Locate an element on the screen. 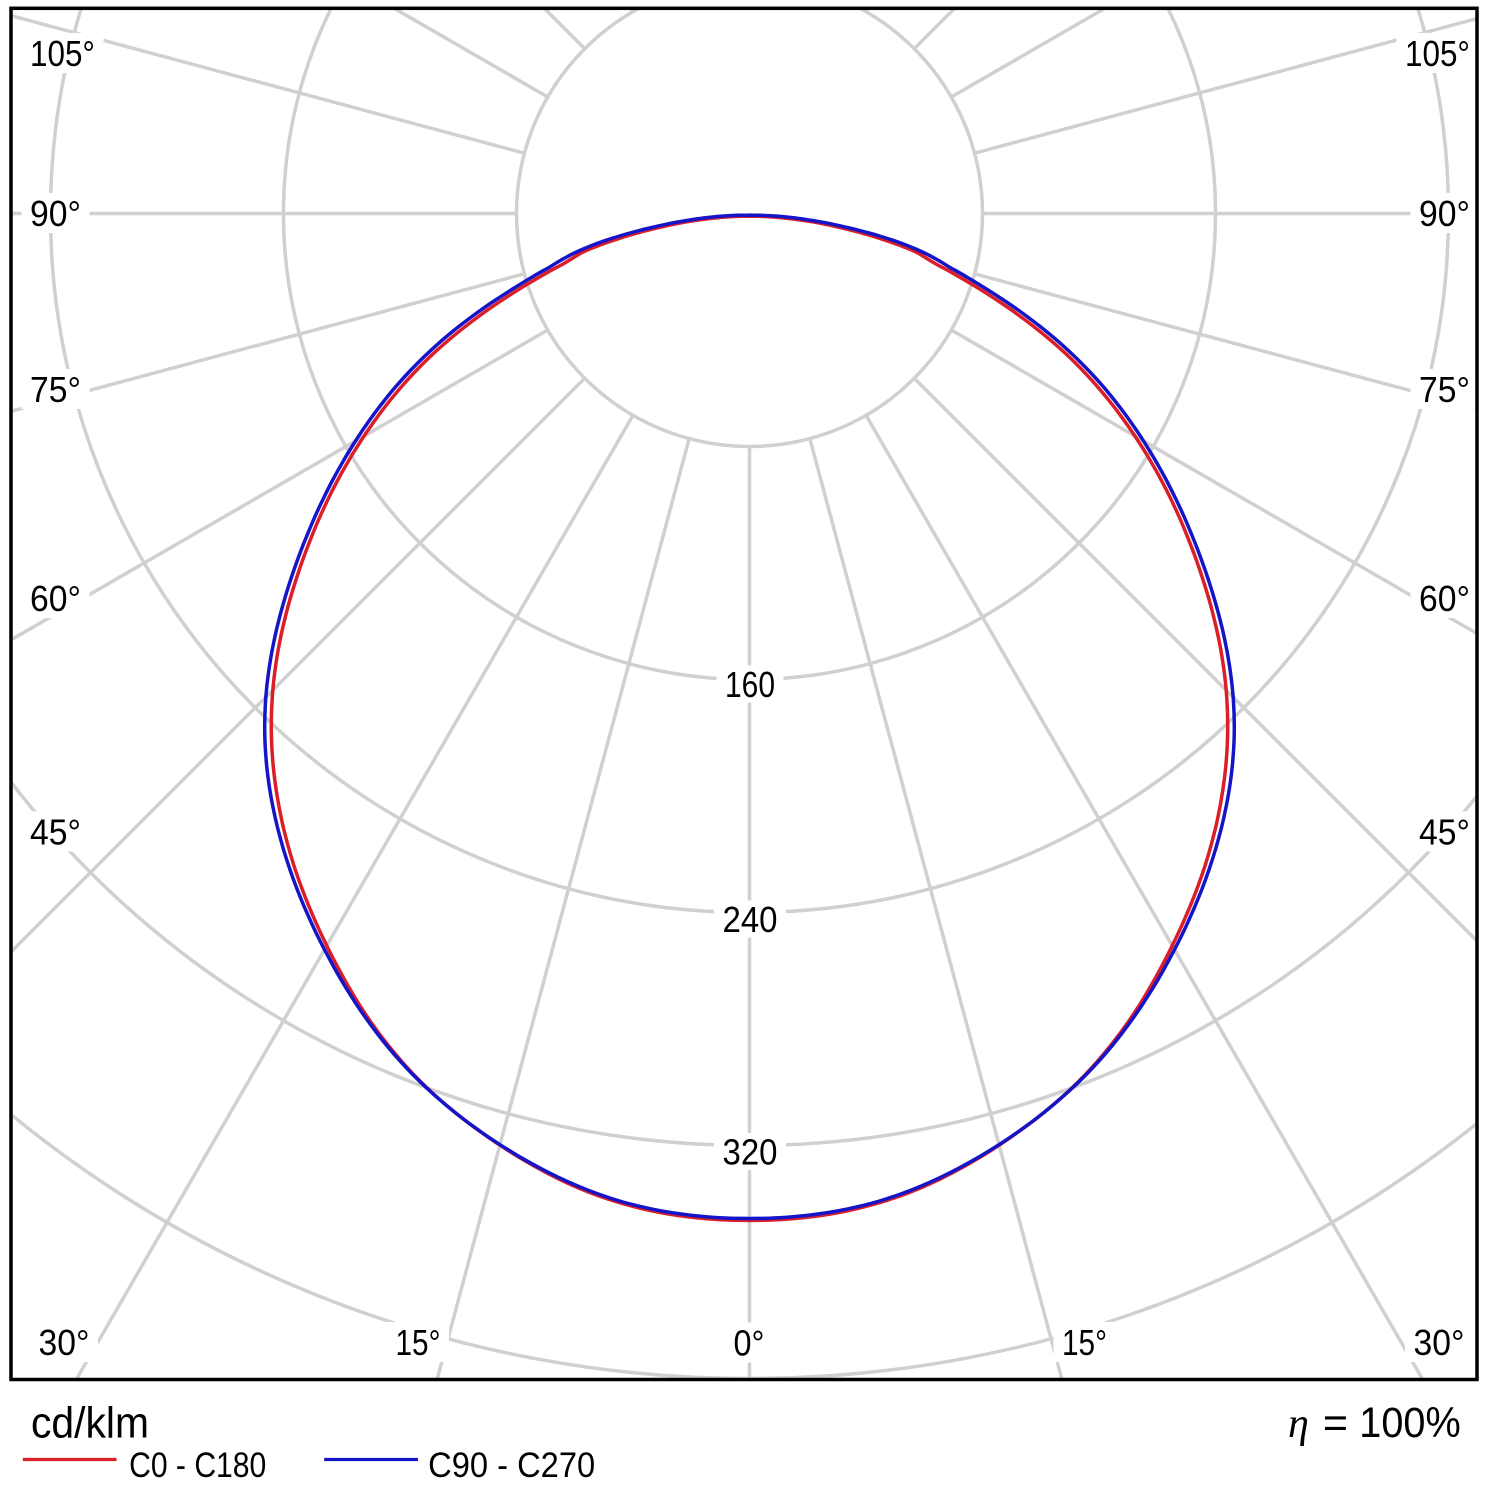 The height and width of the screenshot is (1505, 1500). svg-text: 0° is located at coordinates (749, 1343).